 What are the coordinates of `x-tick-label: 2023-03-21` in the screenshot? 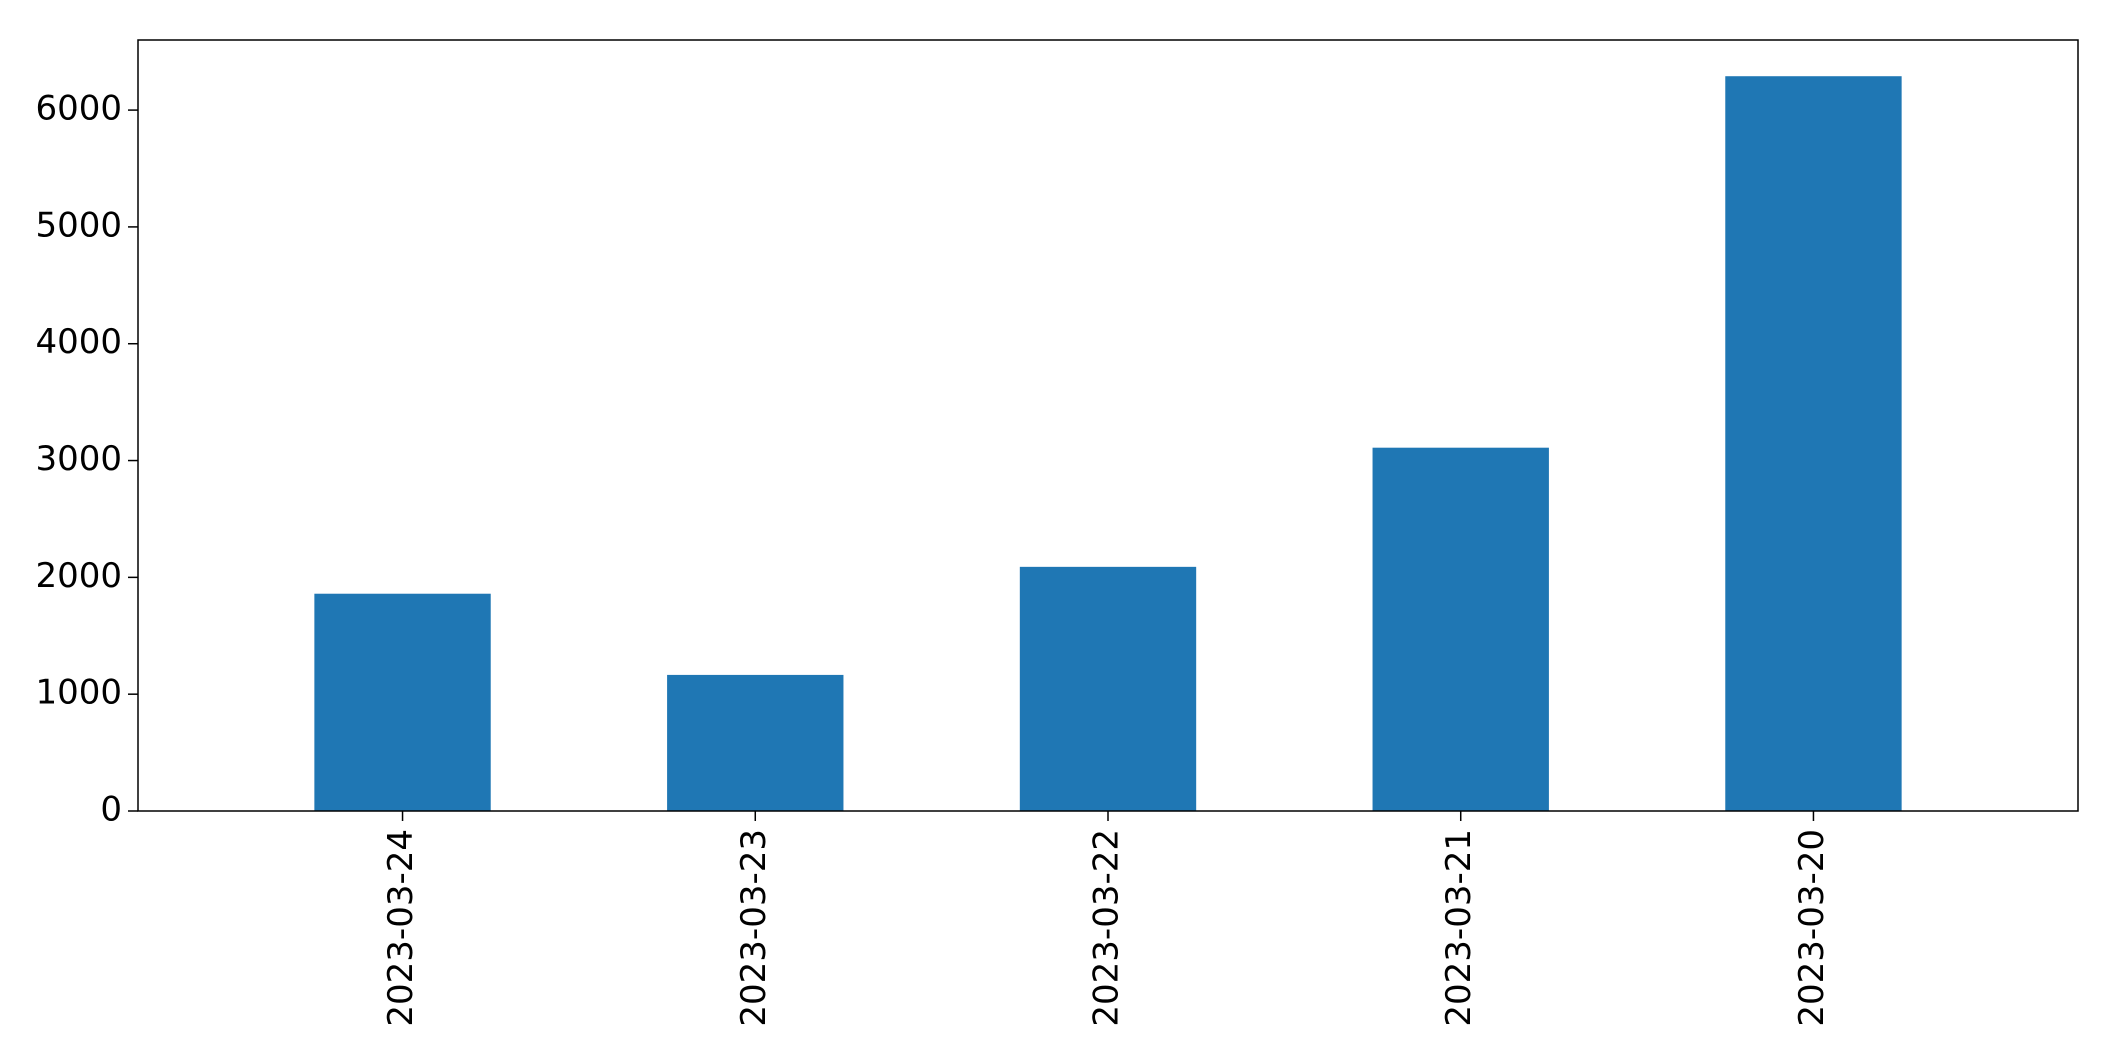 It's located at (1459, 928).